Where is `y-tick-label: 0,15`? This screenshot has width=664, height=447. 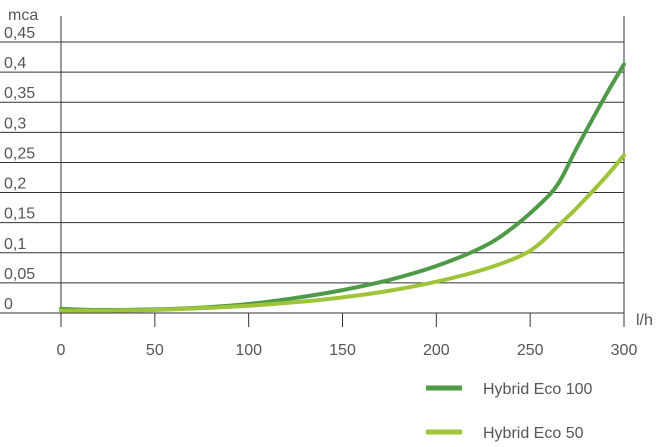 y-tick-label: 0,15 is located at coordinates (19, 214).